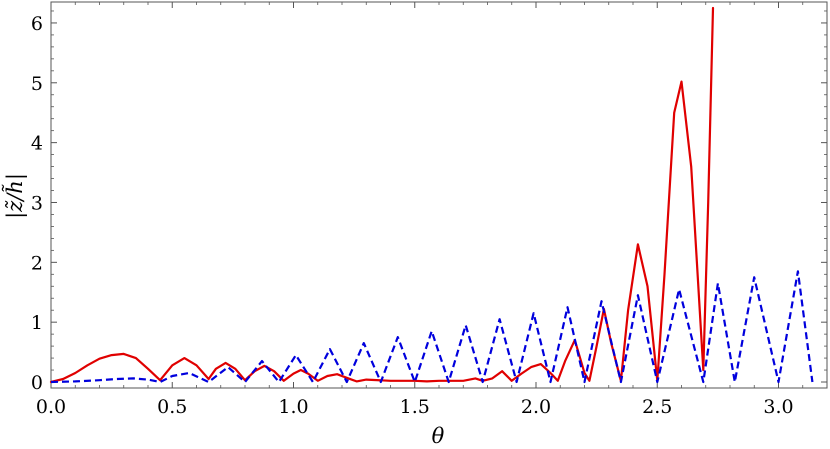 The width and height of the screenshot is (830, 449). I want to click on y-tick-label: 5, so click(37, 84).